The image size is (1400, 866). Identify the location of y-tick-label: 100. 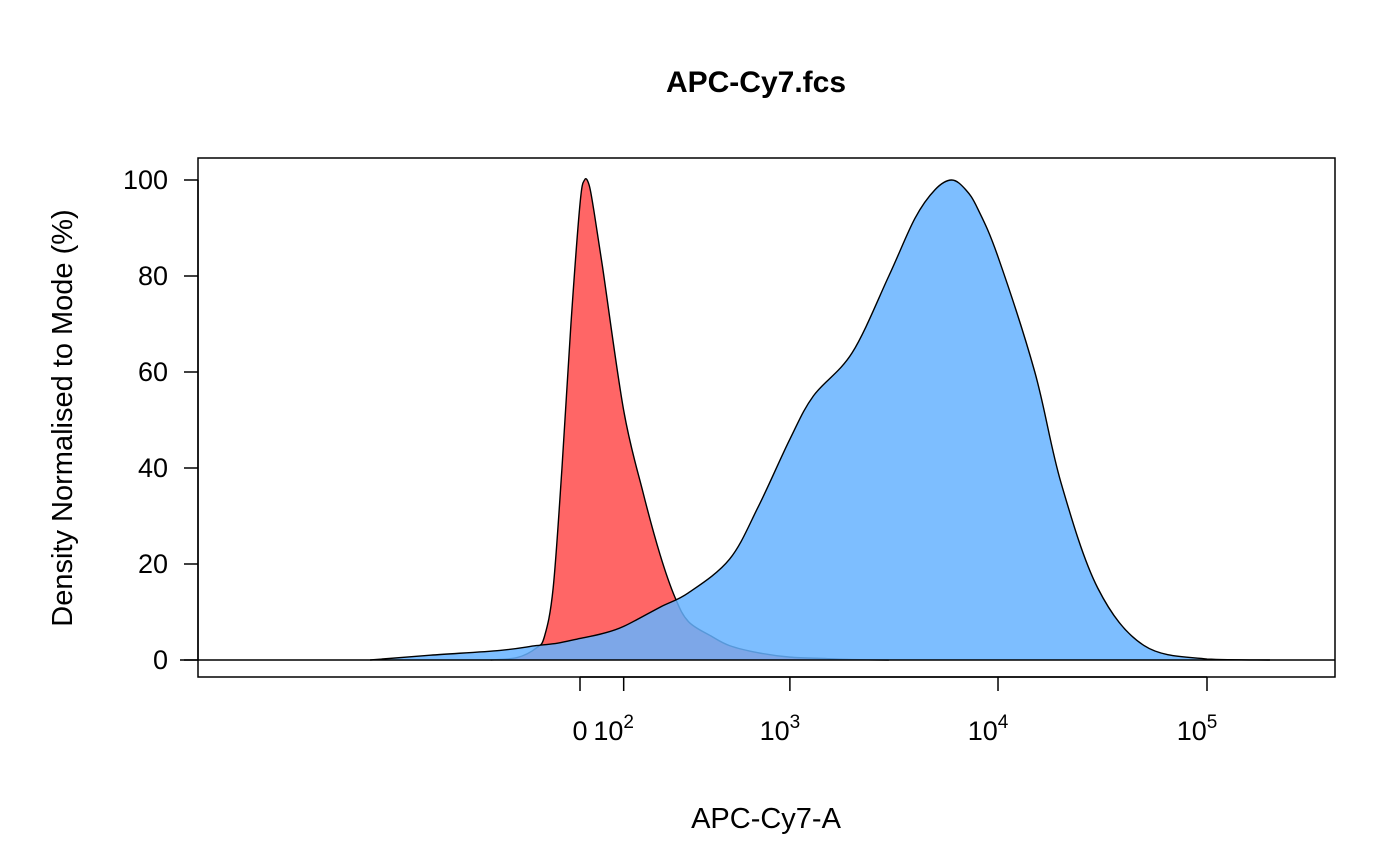
(145, 180).